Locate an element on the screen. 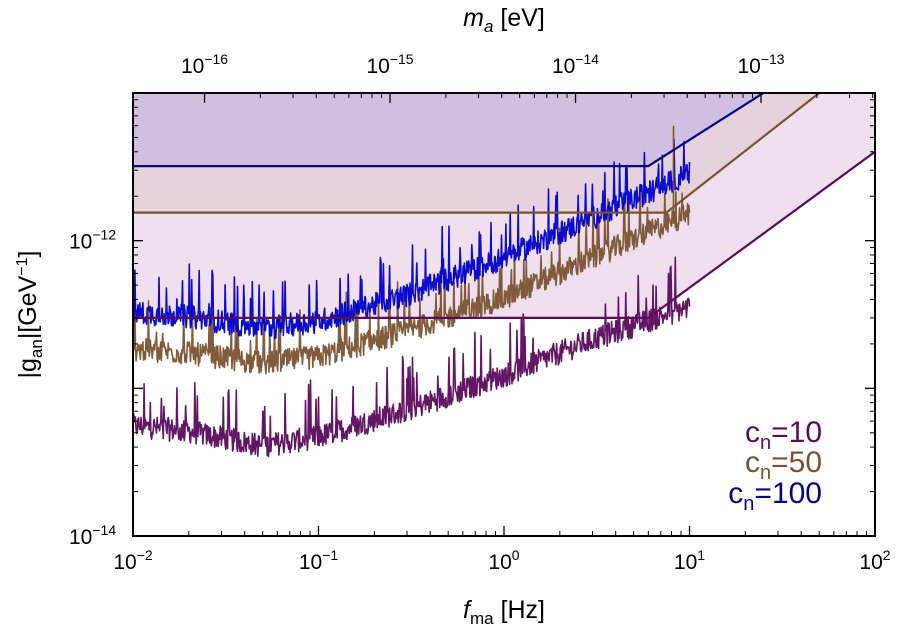  x-tick-label: 10⁻¹ is located at coordinates (319, 560).